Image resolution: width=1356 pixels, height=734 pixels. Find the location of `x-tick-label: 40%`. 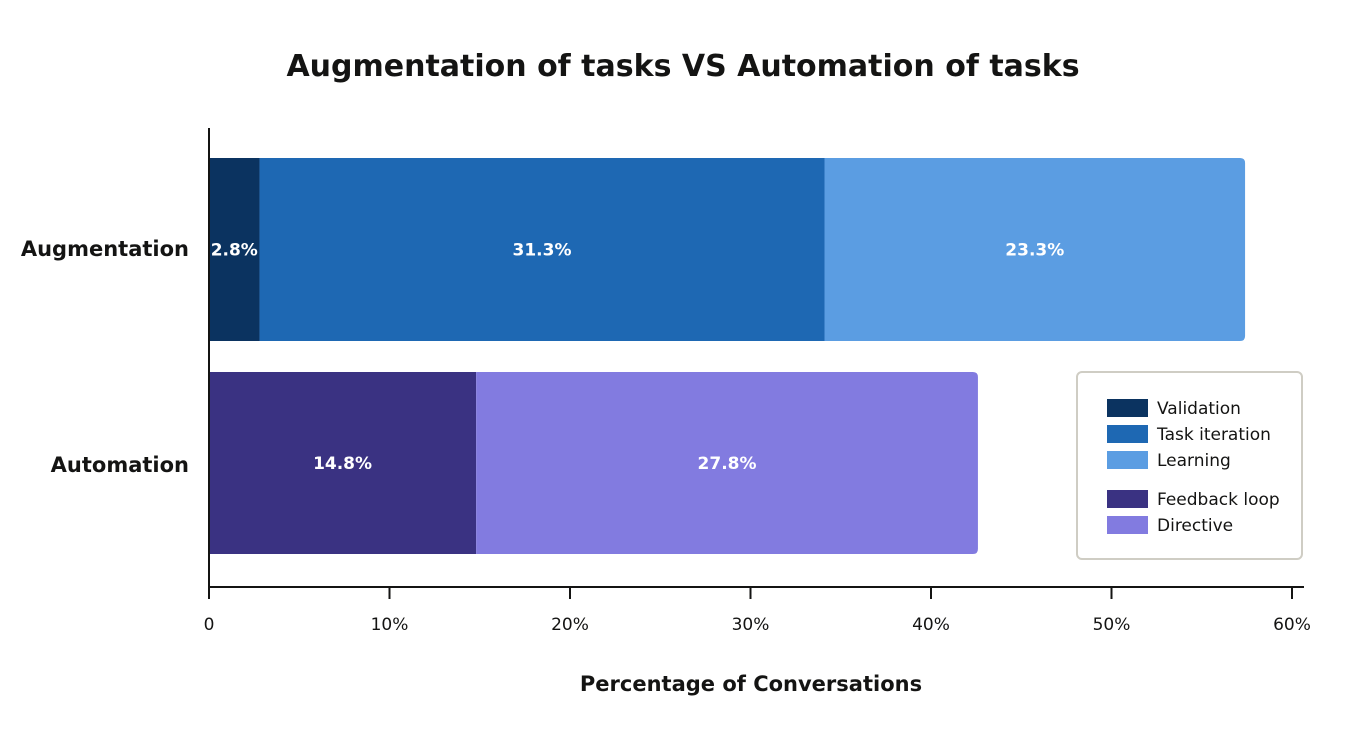

x-tick-label: 40% is located at coordinates (931, 625).